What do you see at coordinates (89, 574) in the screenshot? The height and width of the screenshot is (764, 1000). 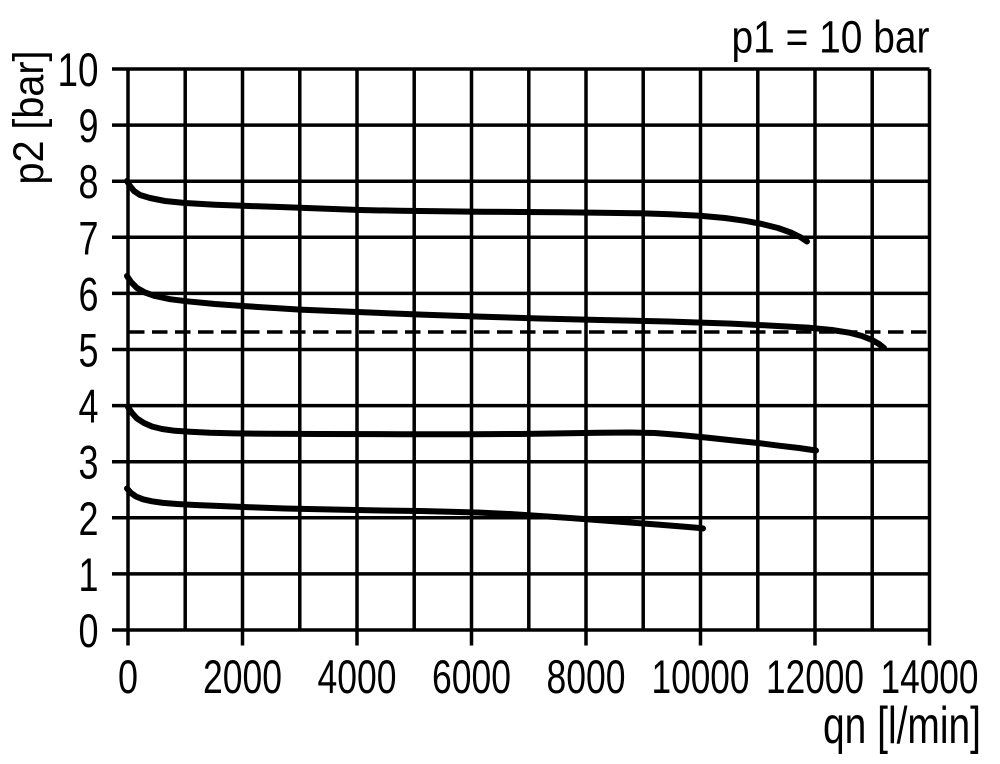 I see `svg-text: 1` at bounding box center [89, 574].